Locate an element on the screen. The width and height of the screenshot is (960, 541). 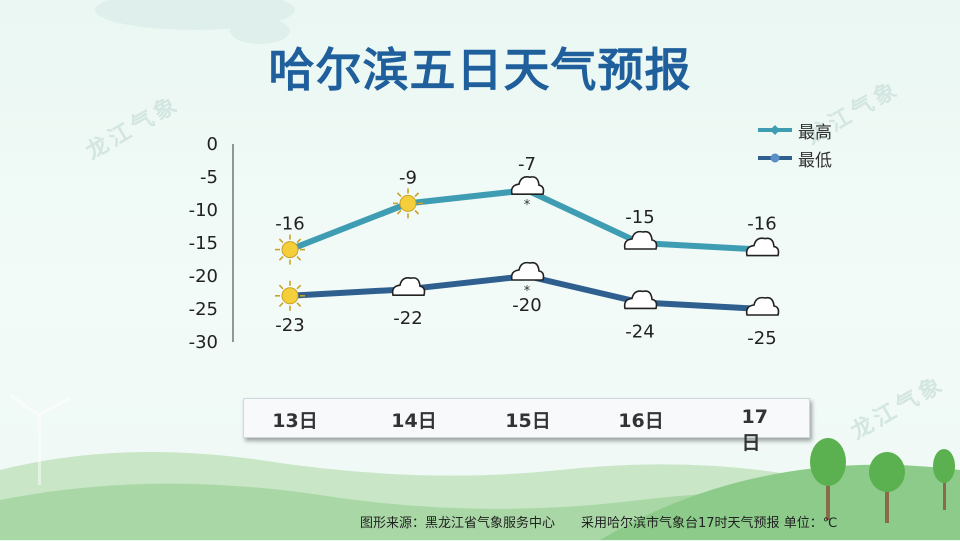
y-tick-label: 0 is located at coordinates (212, 144).